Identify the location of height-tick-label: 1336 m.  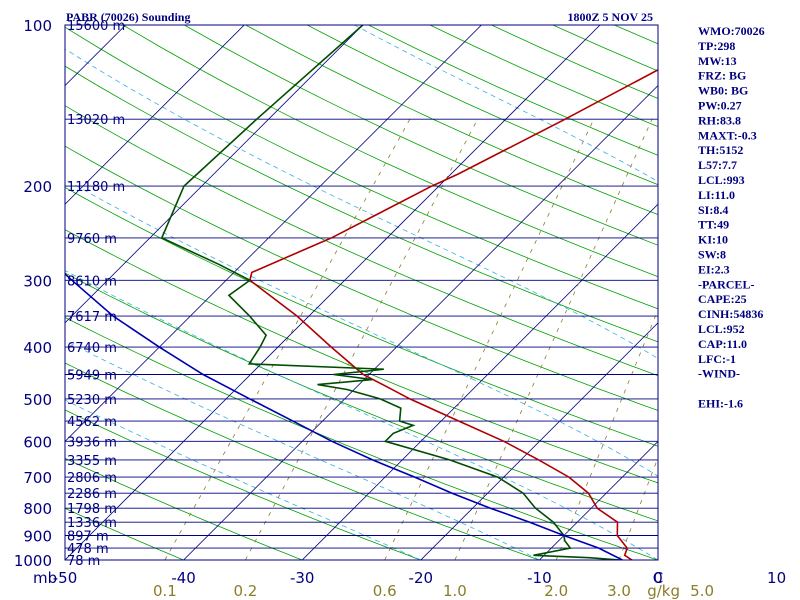
(92, 523).